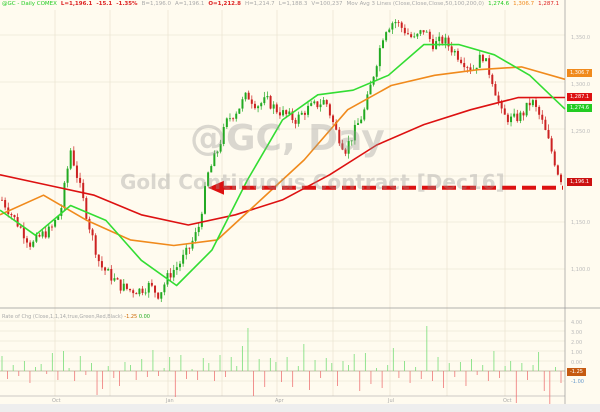 The width and height of the screenshot is (600, 412). Describe the element at coordinates (507, 401) in the screenshot. I see `x-tick: Oct` at that location.